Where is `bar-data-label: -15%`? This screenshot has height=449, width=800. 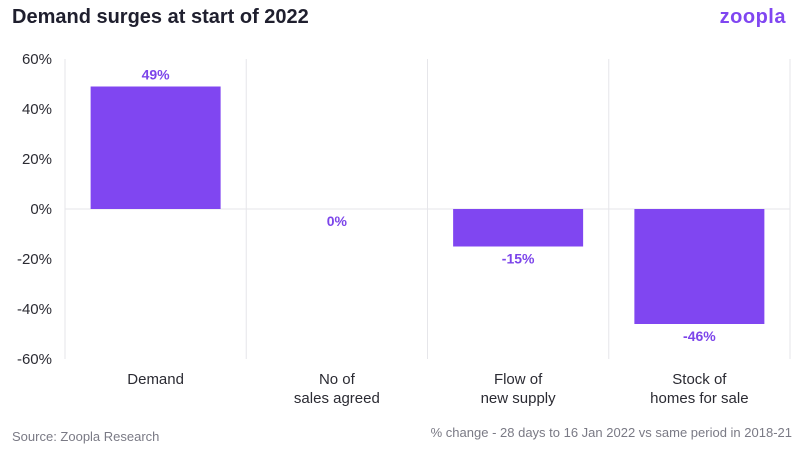 bar-data-label: -15% is located at coordinates (518, 259).